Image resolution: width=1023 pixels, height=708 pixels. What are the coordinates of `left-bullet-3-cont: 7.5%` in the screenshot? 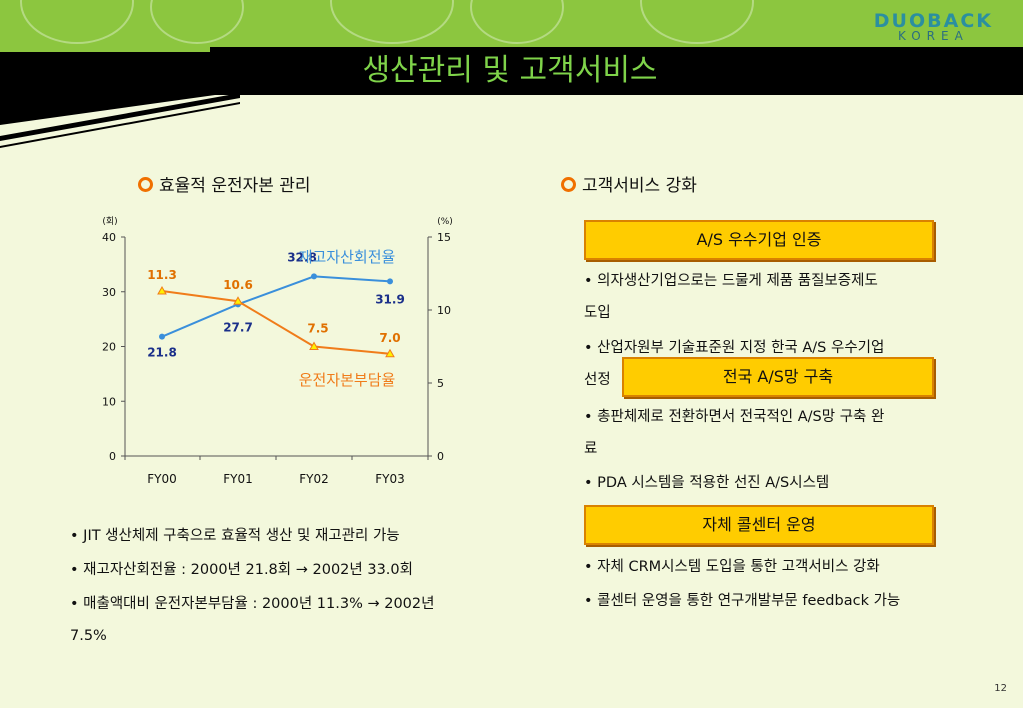 It's located at (88, 636).